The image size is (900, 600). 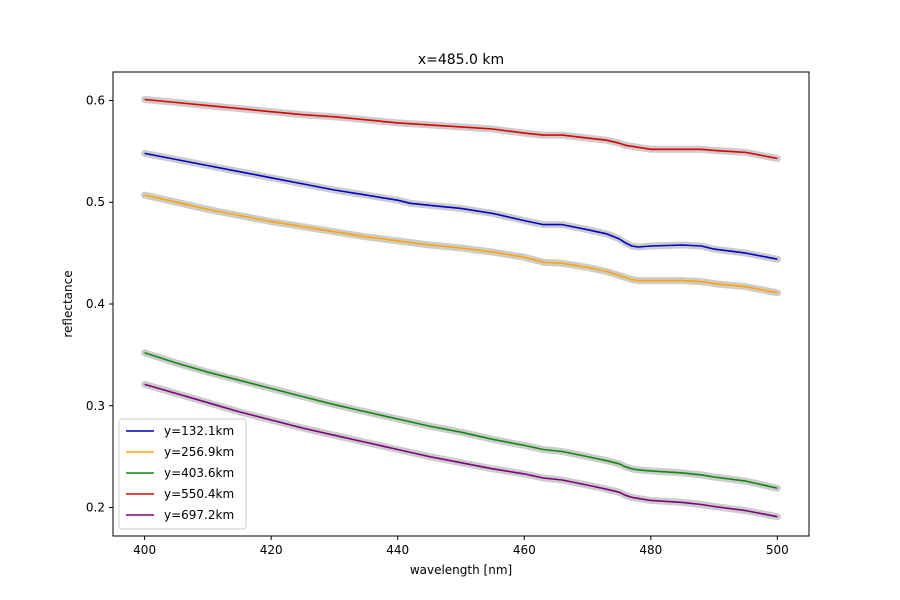 I want to click on y-tick-label: 0.5, so click(x=95, y=202).